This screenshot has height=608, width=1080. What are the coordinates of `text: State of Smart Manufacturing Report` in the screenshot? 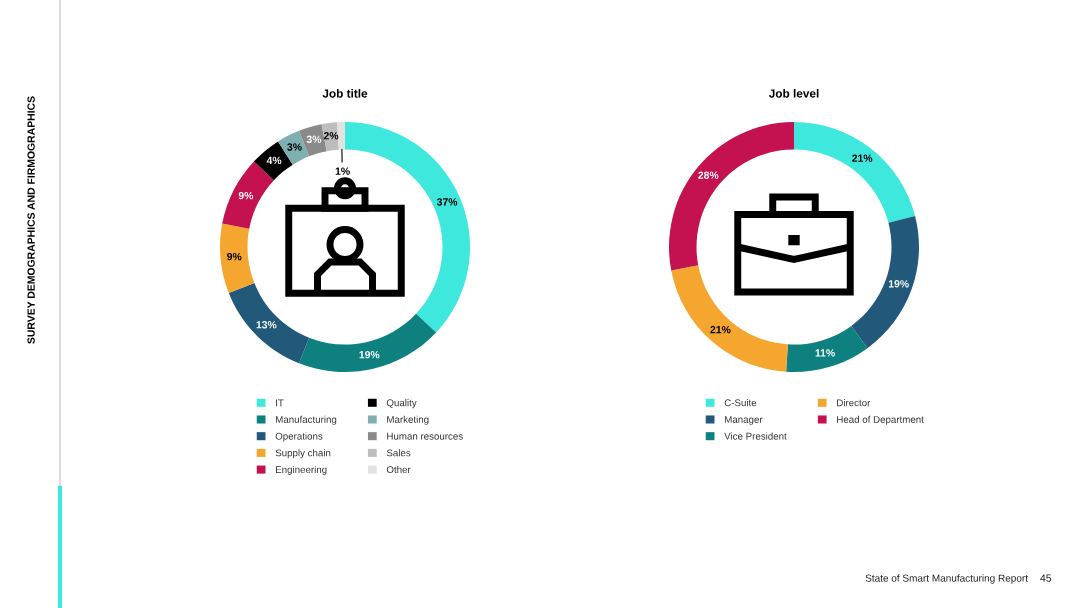 It's located at (946, 579).